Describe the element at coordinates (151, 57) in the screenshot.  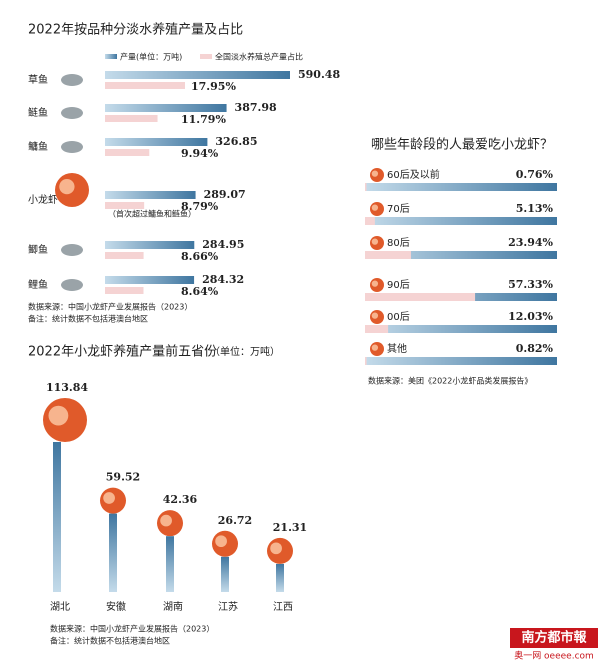
I see `legend-label: 产量(单位：万吨)` at that location.